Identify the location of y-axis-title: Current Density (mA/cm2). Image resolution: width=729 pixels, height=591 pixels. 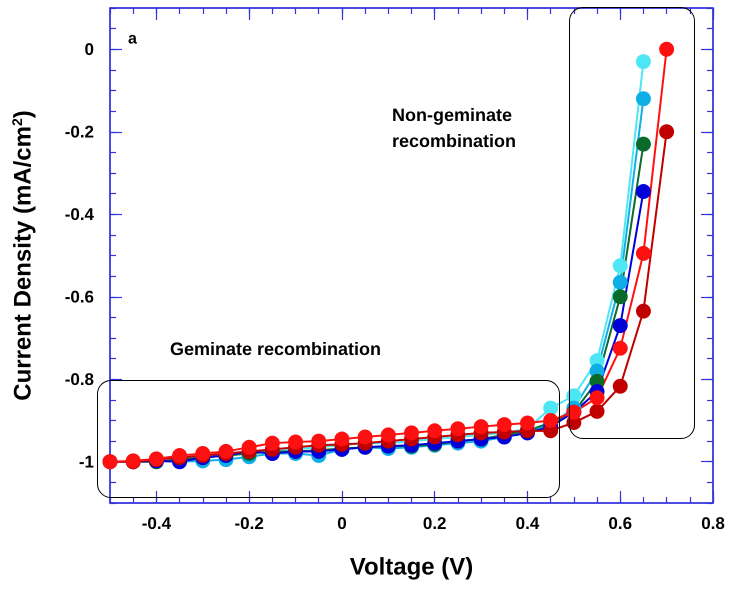
(22, 255).